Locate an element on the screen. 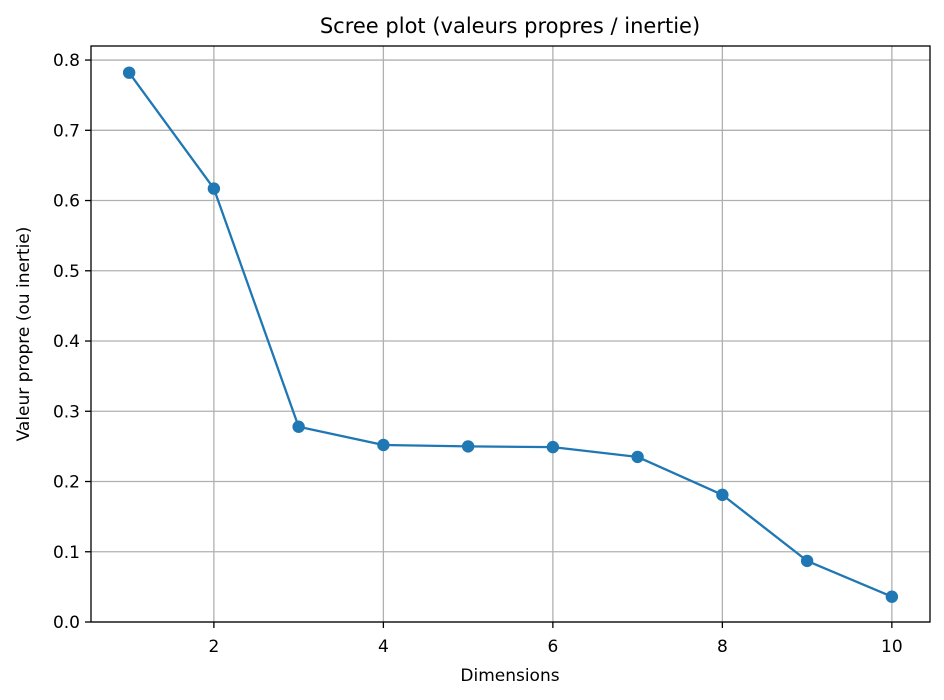 The width and height of the screenshot is (944, 700). x-tick-label: 4 is located at coordinates (383, 647).